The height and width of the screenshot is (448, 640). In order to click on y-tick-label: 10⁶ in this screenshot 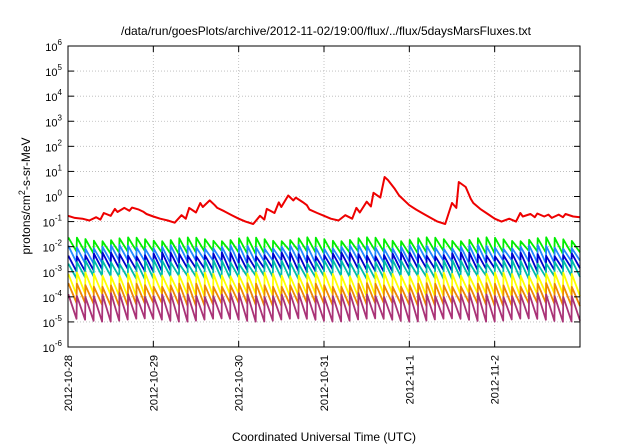, I will do `click(53, 46)`.